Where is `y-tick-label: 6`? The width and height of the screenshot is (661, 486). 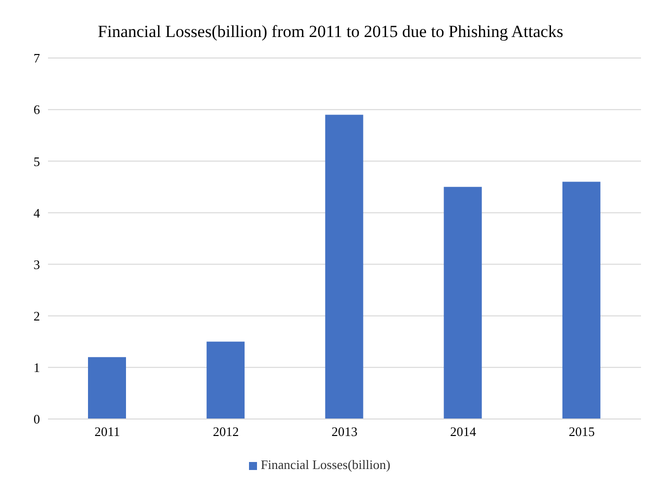 y-tick-label: 6 is located at coordinates (37, 110).